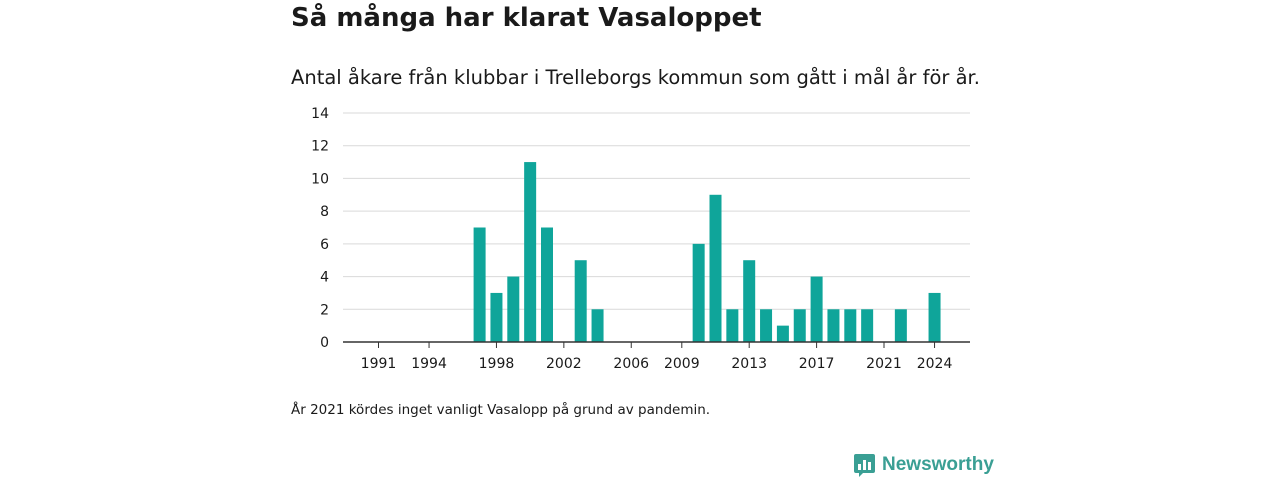 This screenshot has width=1280, height=480. I want to click on y-tick-label: 2, so click(324, 310).